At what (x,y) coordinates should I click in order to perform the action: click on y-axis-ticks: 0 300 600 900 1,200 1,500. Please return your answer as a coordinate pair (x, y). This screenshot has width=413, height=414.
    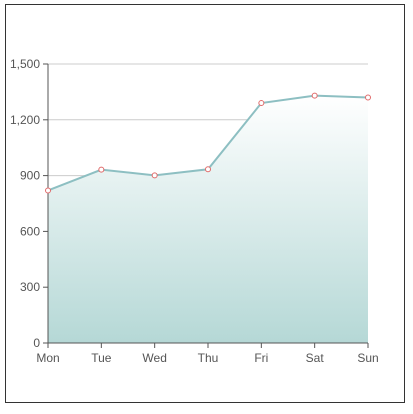
    Looking at the image, I should click on (29, 203).